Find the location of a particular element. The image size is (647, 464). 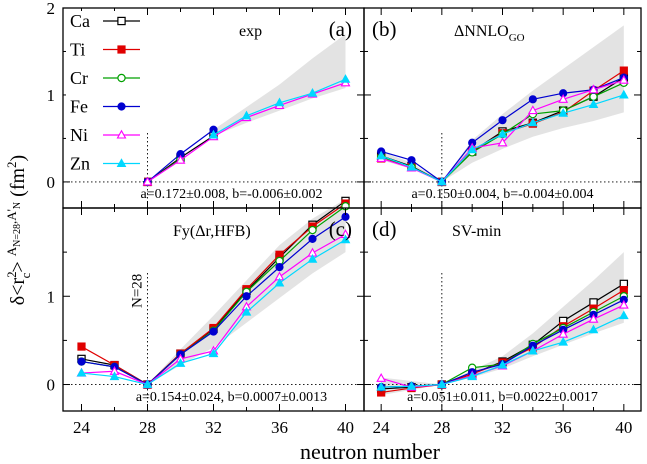

svg-text: δ<r2c> AN=28,A'N (fm2) is located at coordinates (18, 230).